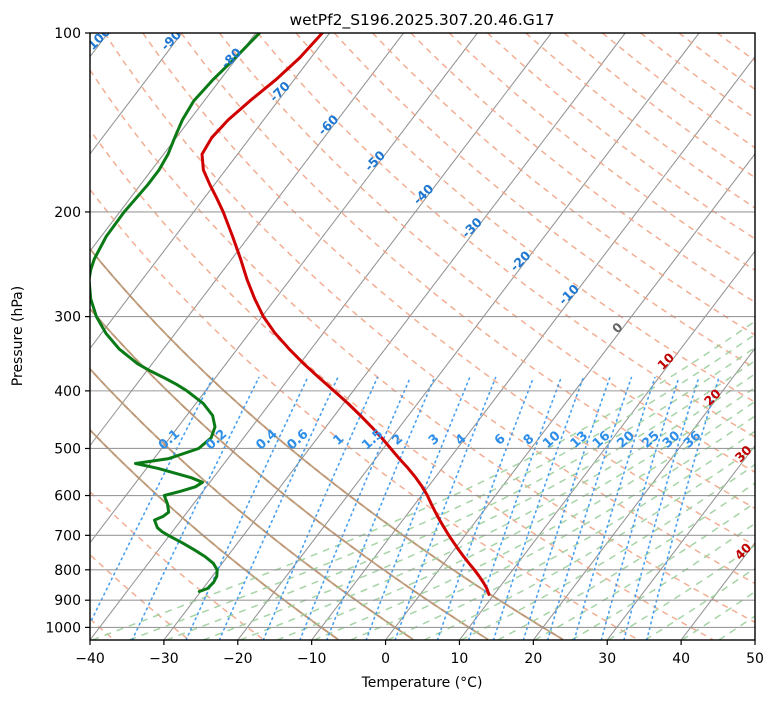  What do you see at coordinates (67, 318) in the screenshot?
I see `y-tick-label-300: 300` at bounding box center [67, 318].